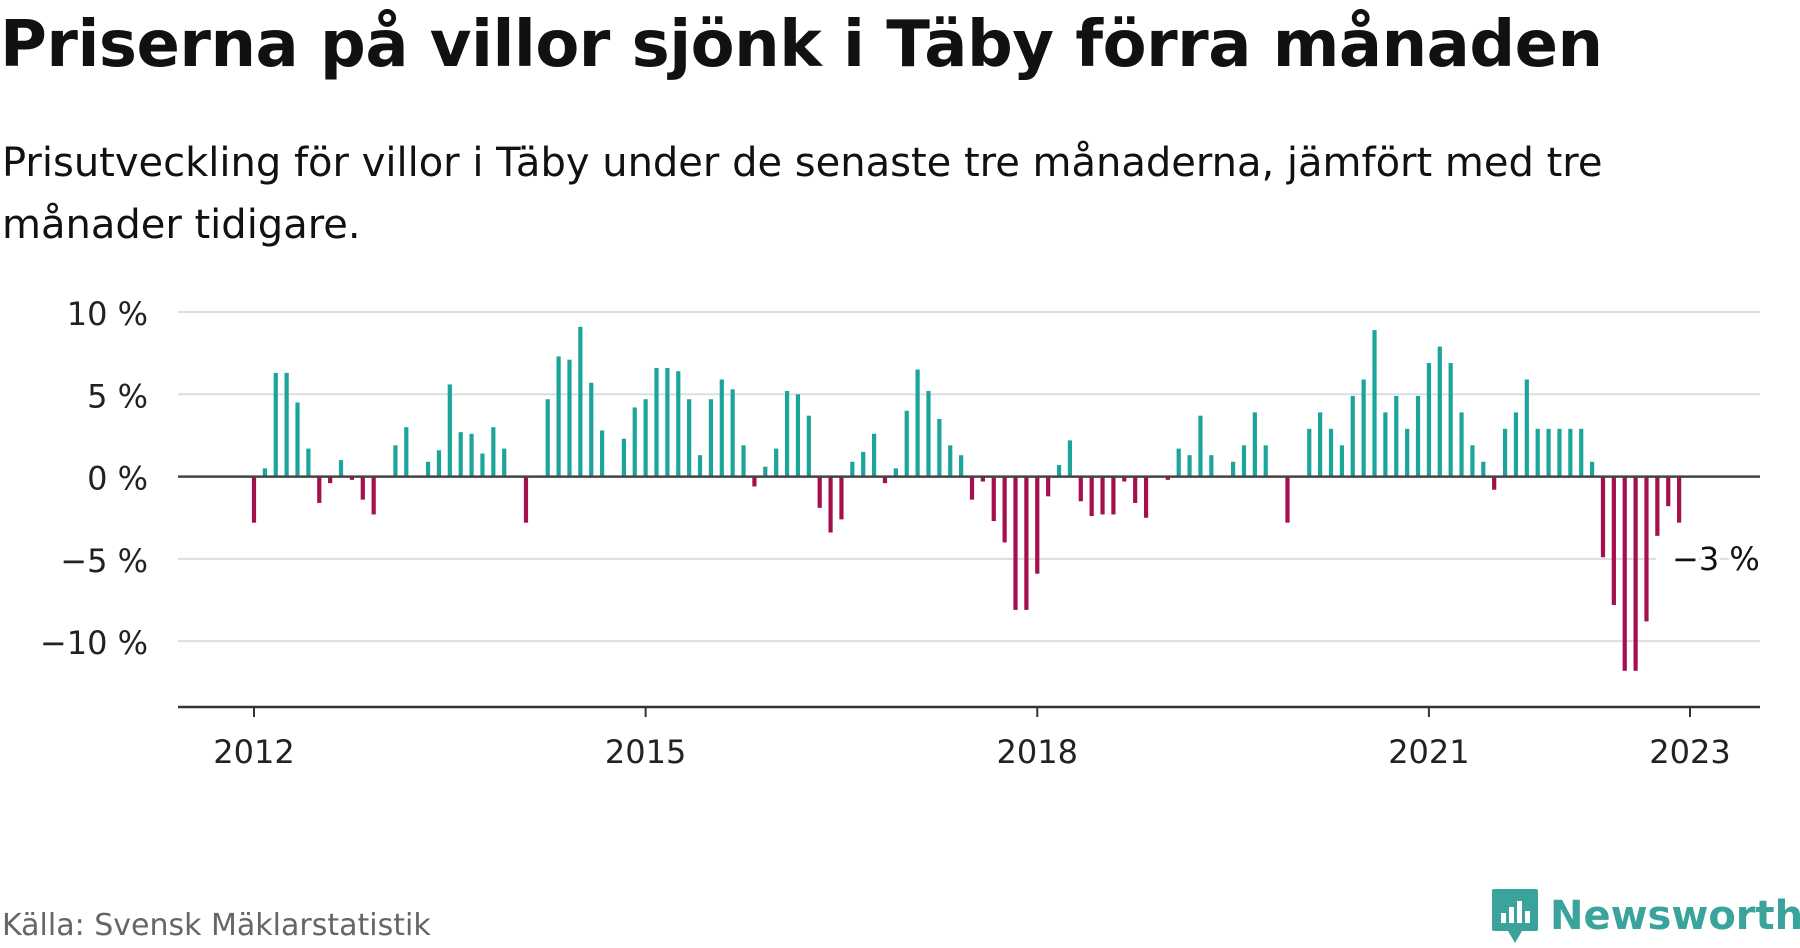 This screenshot has height=948, width=1800. Describe the element at coordinates (107, 314) in the screenshot. I see `y-tick-label: 10 %` at that location.